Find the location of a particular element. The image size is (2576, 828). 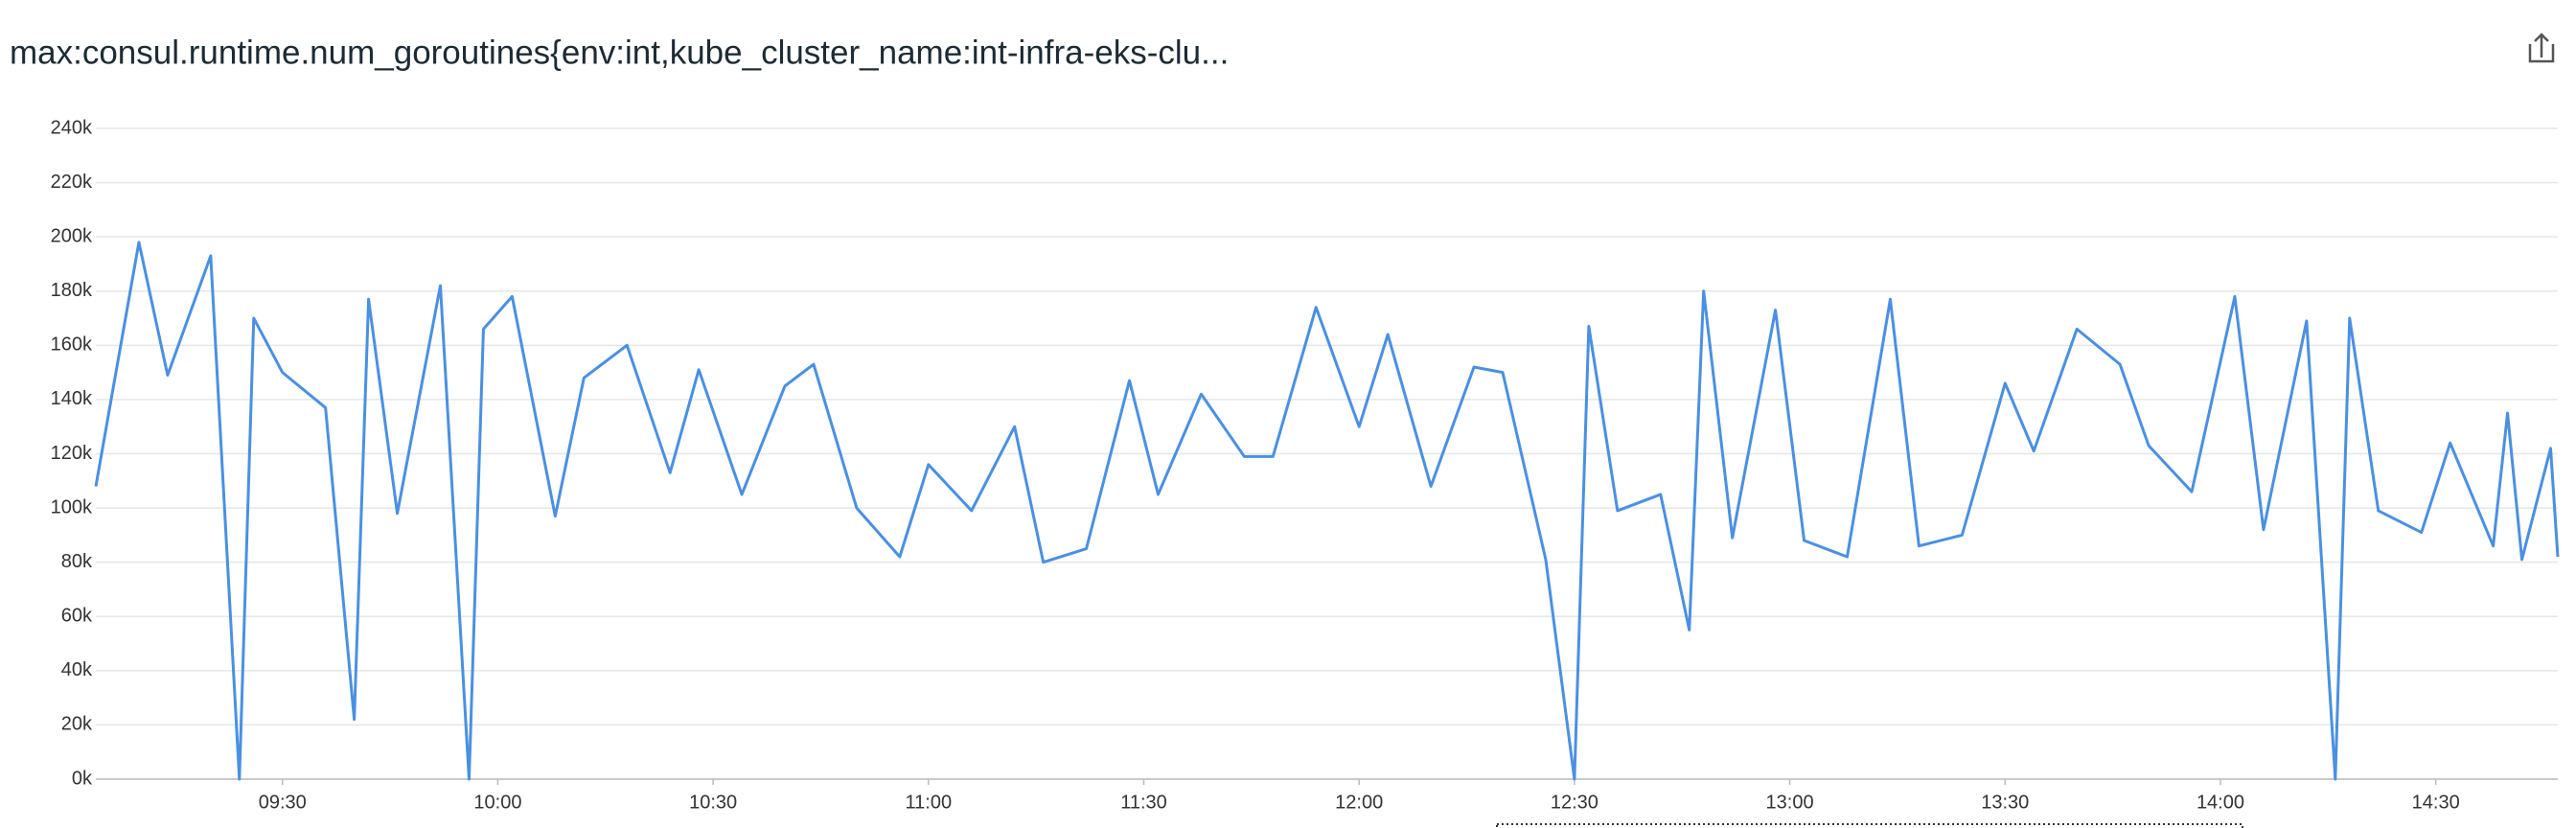

y-tick-label: 100k is located at coordinates (72, 507).